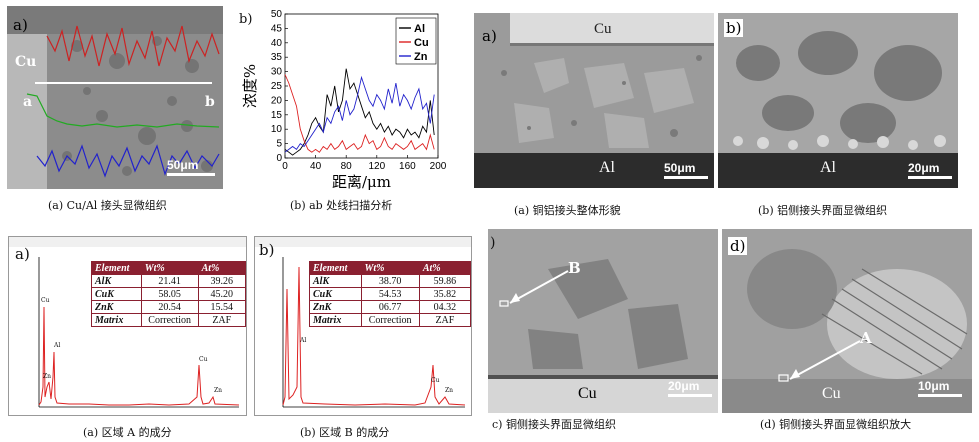 This screenshot has height=442, width=979. What do you see at coordinates (438, 166) in the screenshot?
I see `x-tick-label: 200` at bounding box center [438, 166].